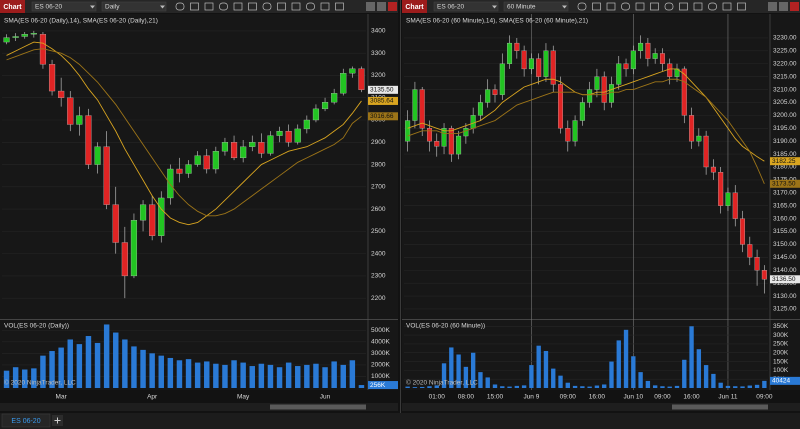 The image size is (800, 429). Describe the element at coordinates (521, 7) in the screenshot. I see `interval: 60 Minute` at that location.